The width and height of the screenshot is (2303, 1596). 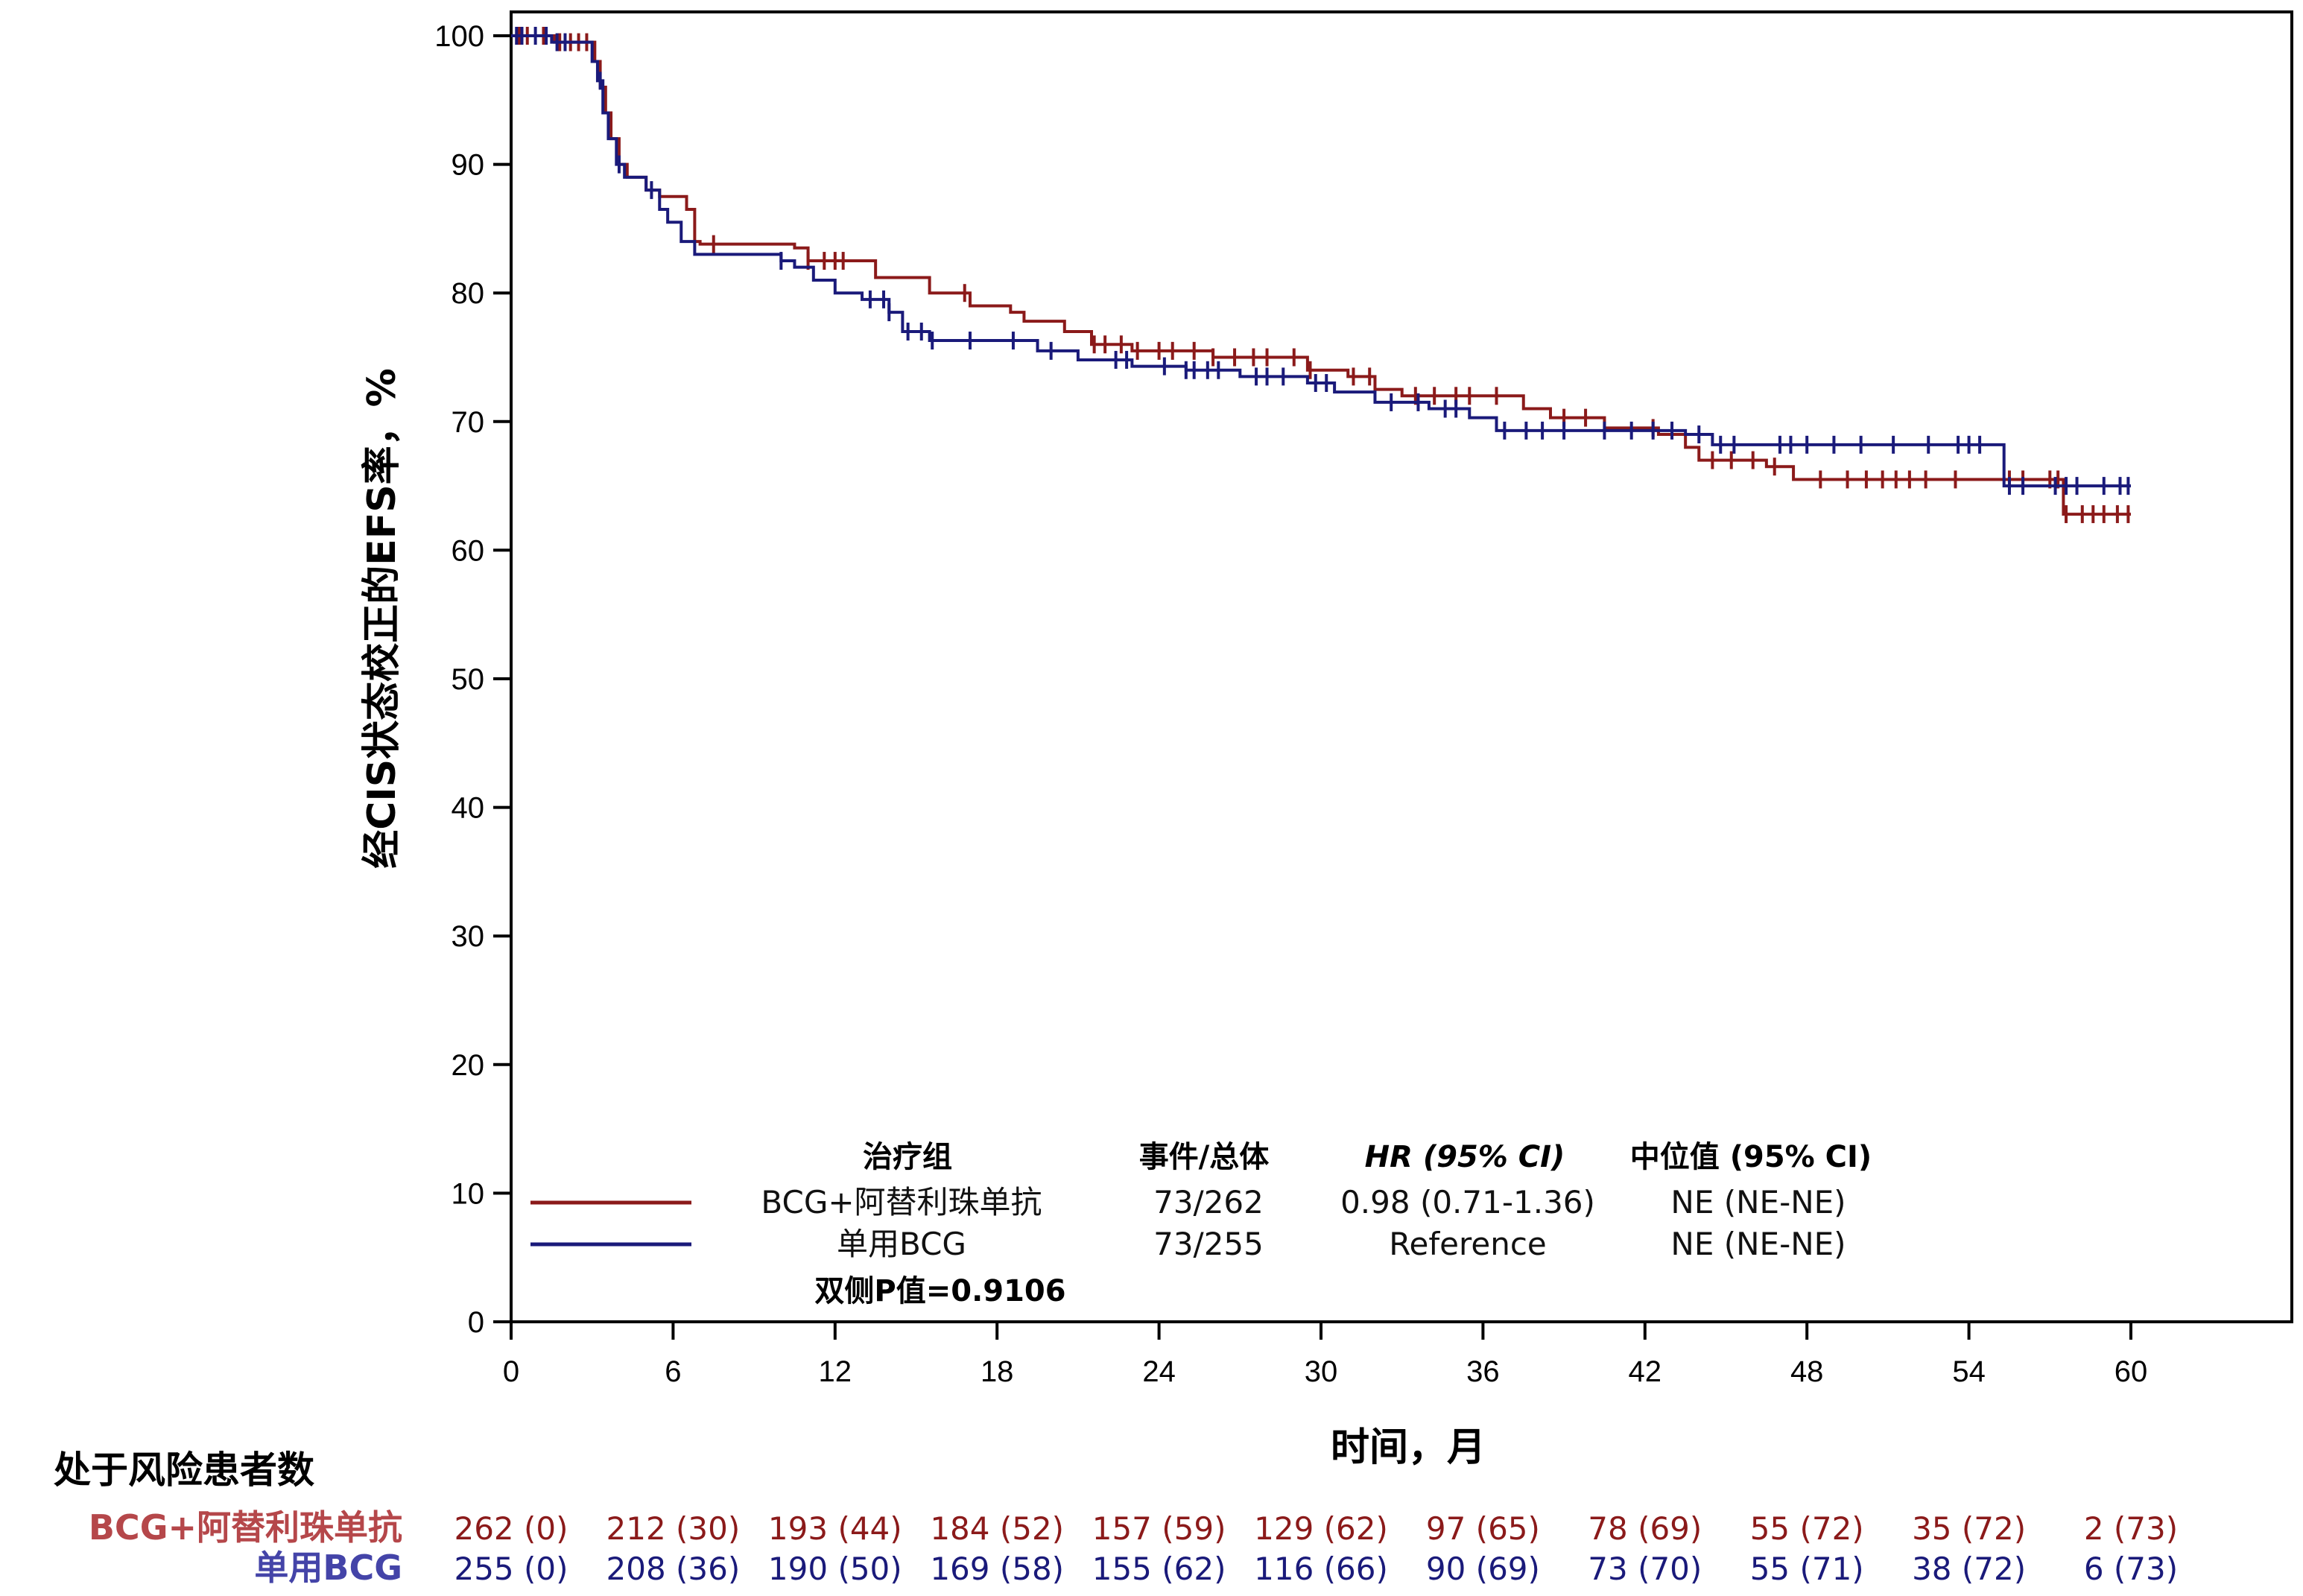 What do you see at coordinates (835, 1569) in the screenshot?
I see `at-risk-cell: 190 (50)` at bounding box center [835, 1569].